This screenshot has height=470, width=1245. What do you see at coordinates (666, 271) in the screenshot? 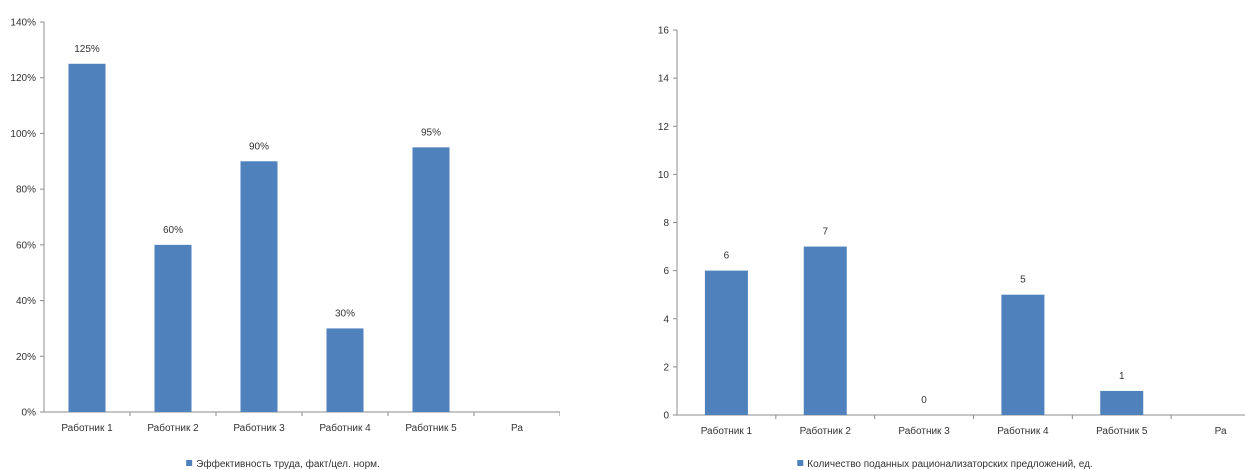
I see `proposals-y-tick-label: 6` at bounding box center [666, 271].